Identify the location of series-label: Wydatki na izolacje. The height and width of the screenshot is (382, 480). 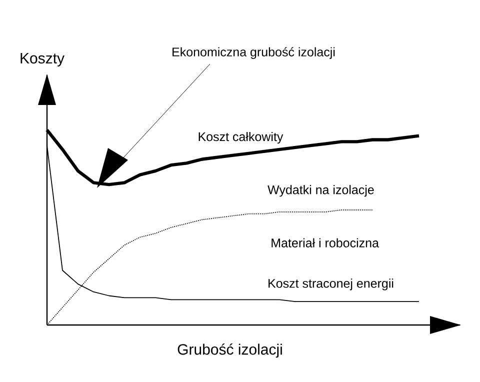
(321, 191).